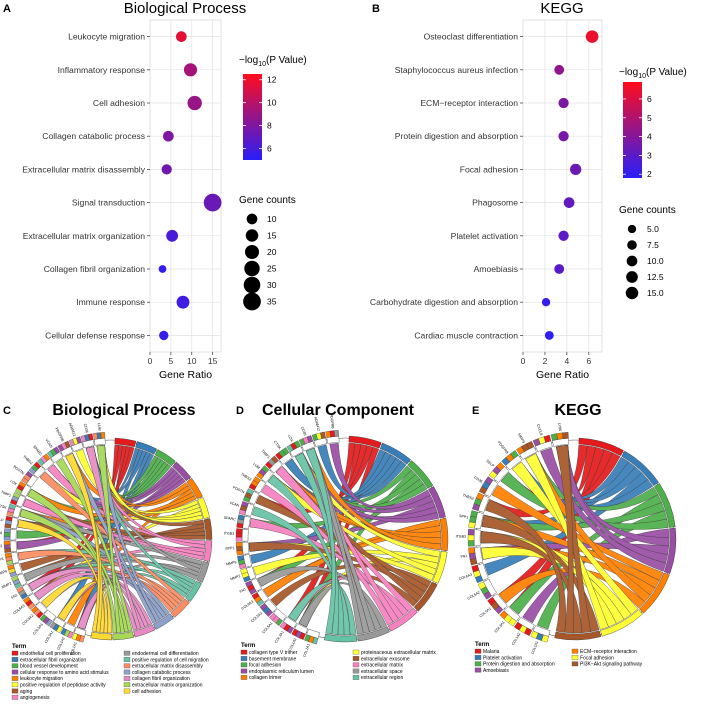 This screenshot has height=712, width=708. I want to click on colorbar-label: 6, so click(649, 99).